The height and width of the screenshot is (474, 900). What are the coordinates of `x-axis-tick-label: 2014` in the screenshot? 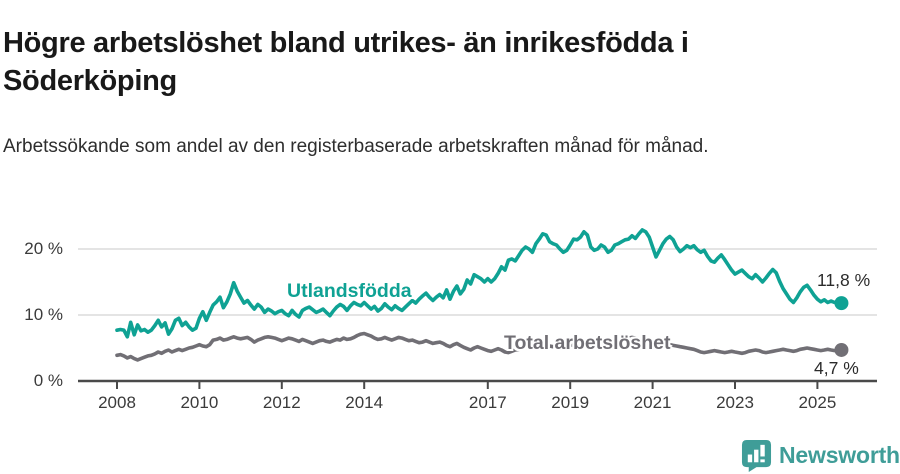 It's located at (364, 402).